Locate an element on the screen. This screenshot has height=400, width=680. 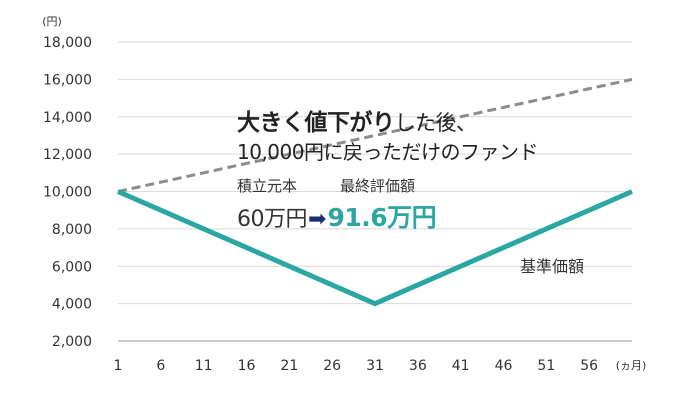
arrow-right-icon: ➡ is located at coordinates (317, 219).